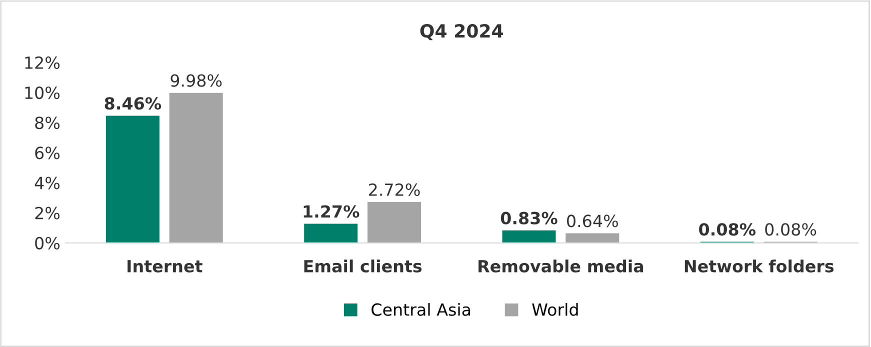  Describe the element at coordinates (394, 189) in the screenshot. I see `data-label: 2.72%` at that location.